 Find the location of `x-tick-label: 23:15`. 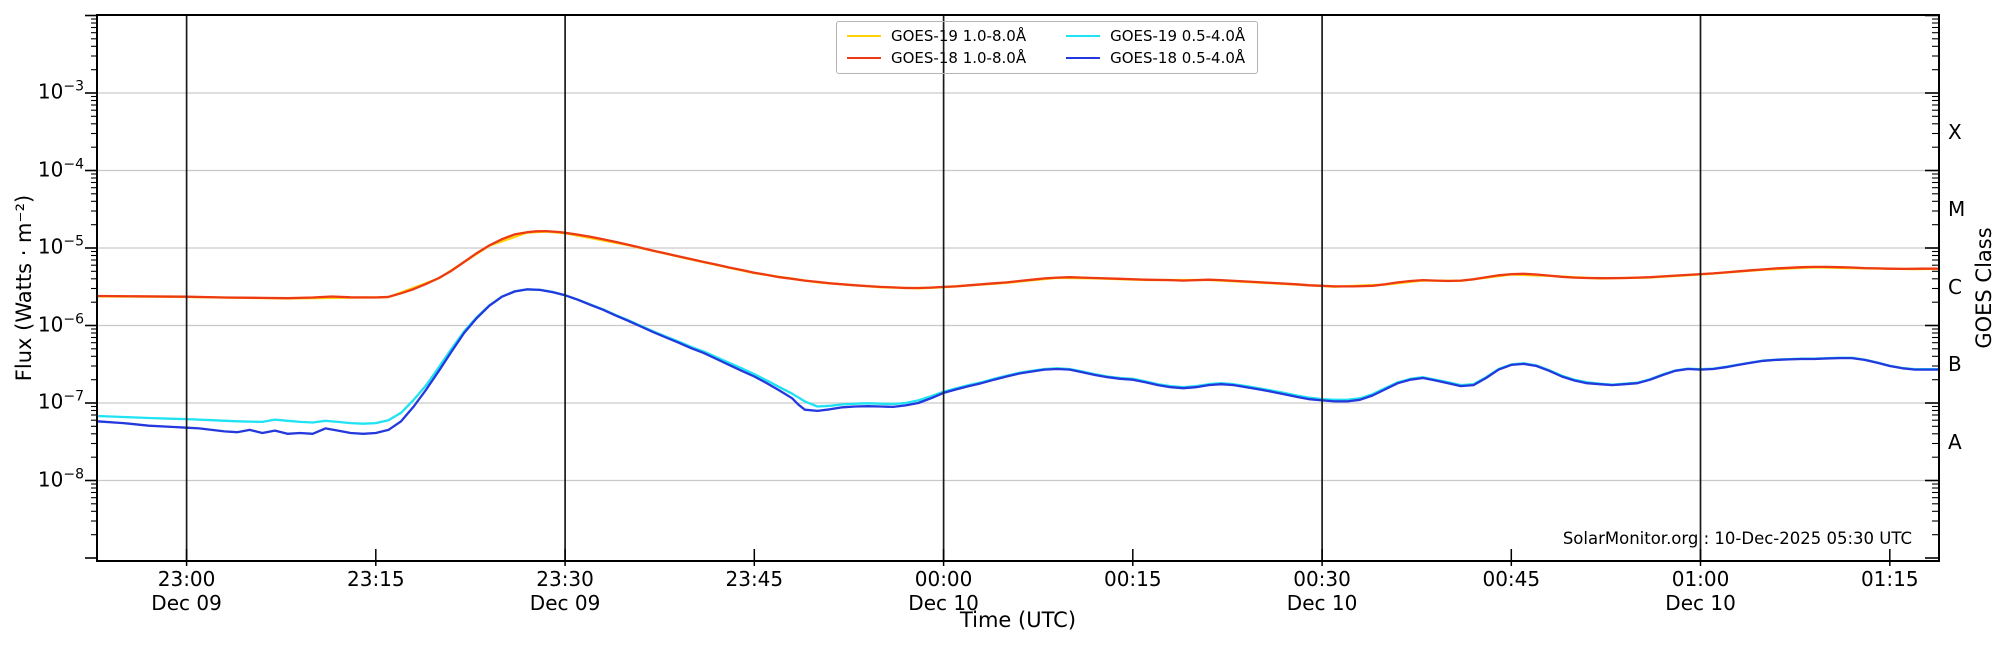

x-tick-label: 23:15 is located at coordinates (375, 579).